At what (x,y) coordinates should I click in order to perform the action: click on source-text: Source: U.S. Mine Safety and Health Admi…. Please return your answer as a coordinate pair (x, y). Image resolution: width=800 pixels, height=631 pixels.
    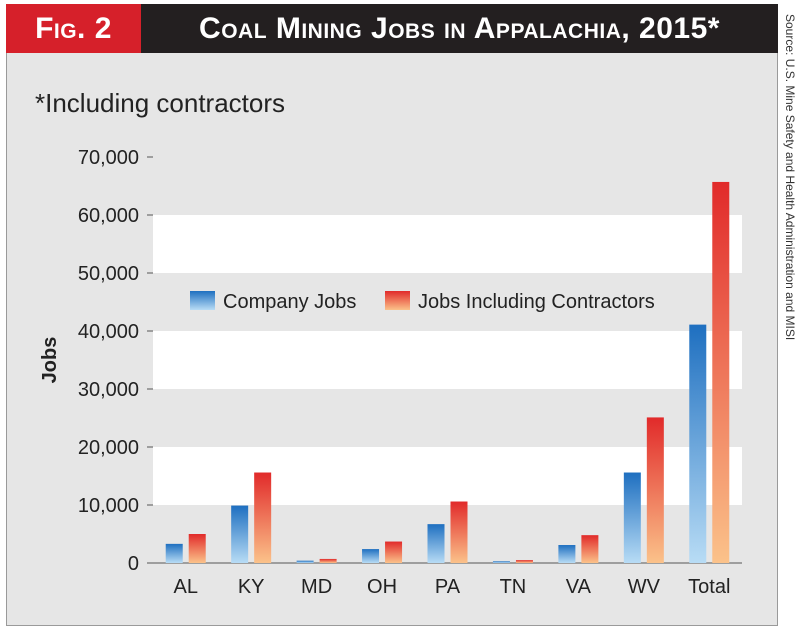
    Looking at the image, I should click on (790, 177).